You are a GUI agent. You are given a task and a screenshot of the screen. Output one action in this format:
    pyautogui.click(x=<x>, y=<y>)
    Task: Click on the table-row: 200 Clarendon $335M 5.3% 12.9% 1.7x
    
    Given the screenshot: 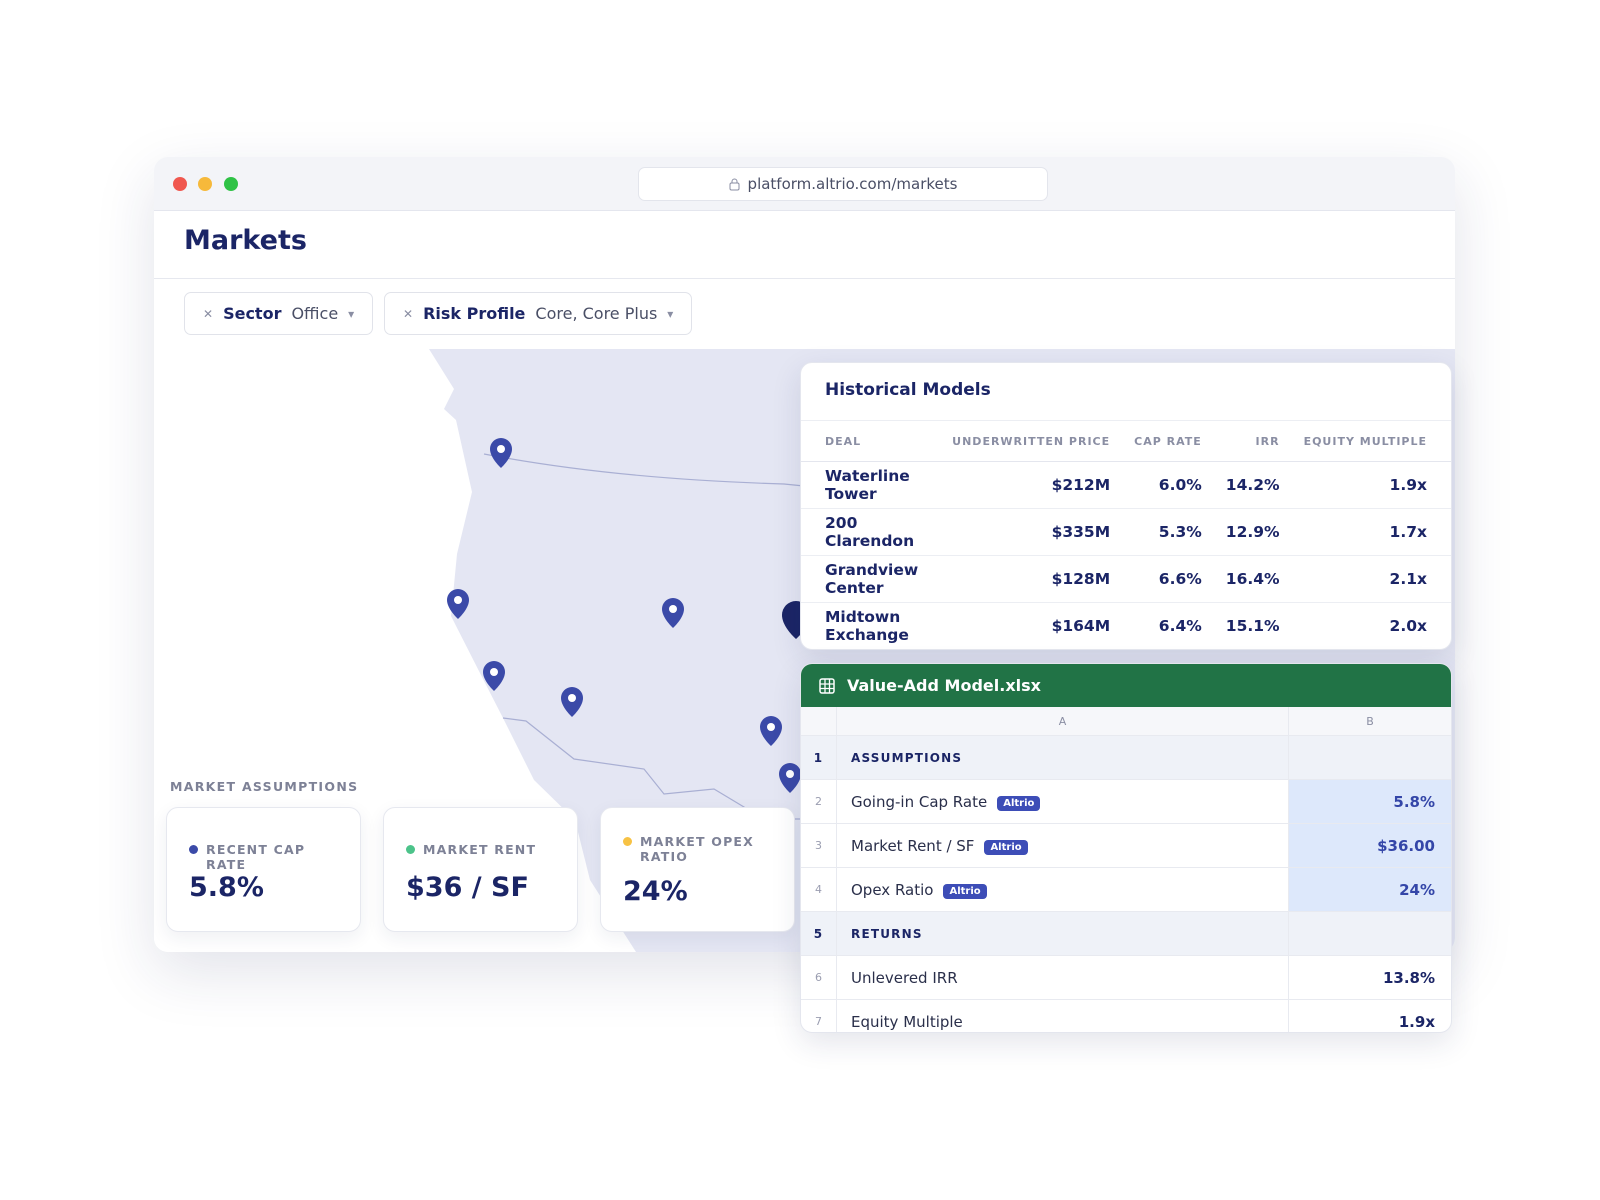 What is the action you would take?
    pyautogui.click(x=1126, y=532)
    